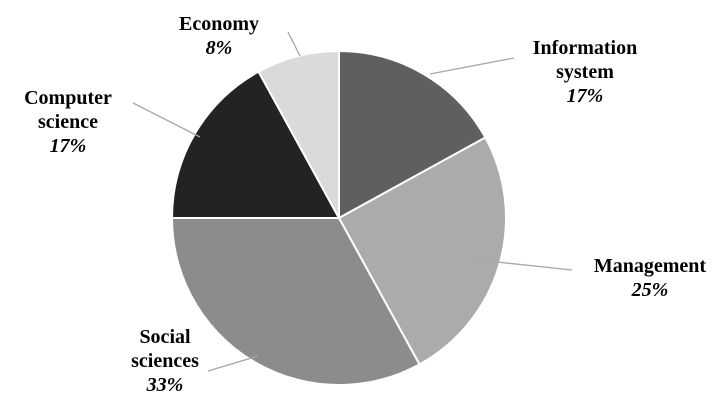 Image resolution: width=727 pixels, height=405 pixels. What do you see at coordinates (585, 48) in the screenshot?
I see `slice-category-label: Information` at bounding box center [585, 48].